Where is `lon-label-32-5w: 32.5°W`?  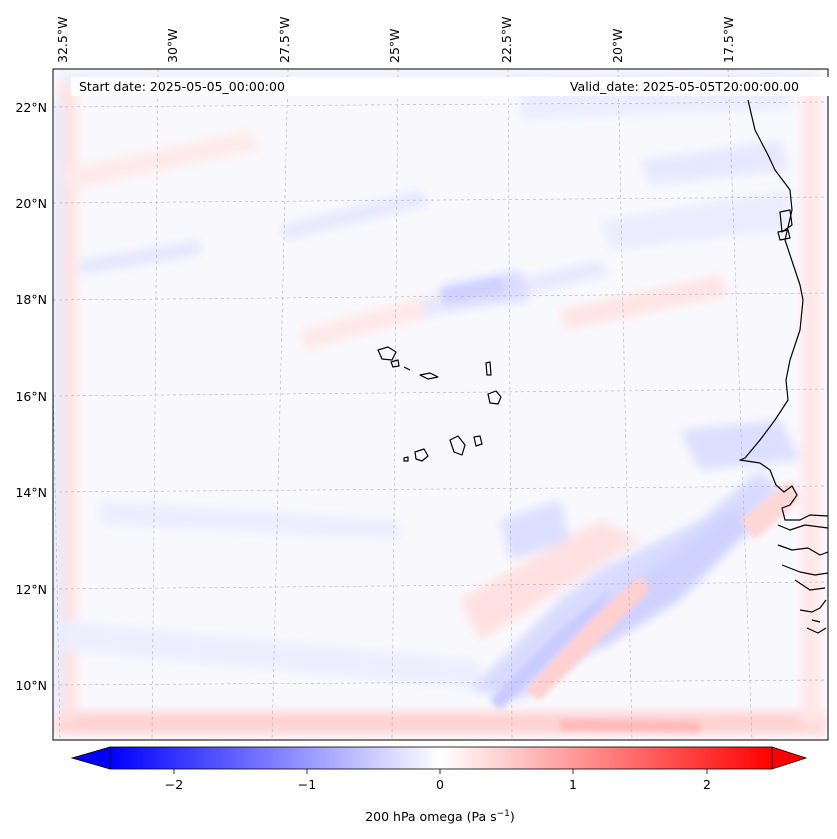
lon-label-32-5w: 32.5°W is located at coordinates (62, 40).